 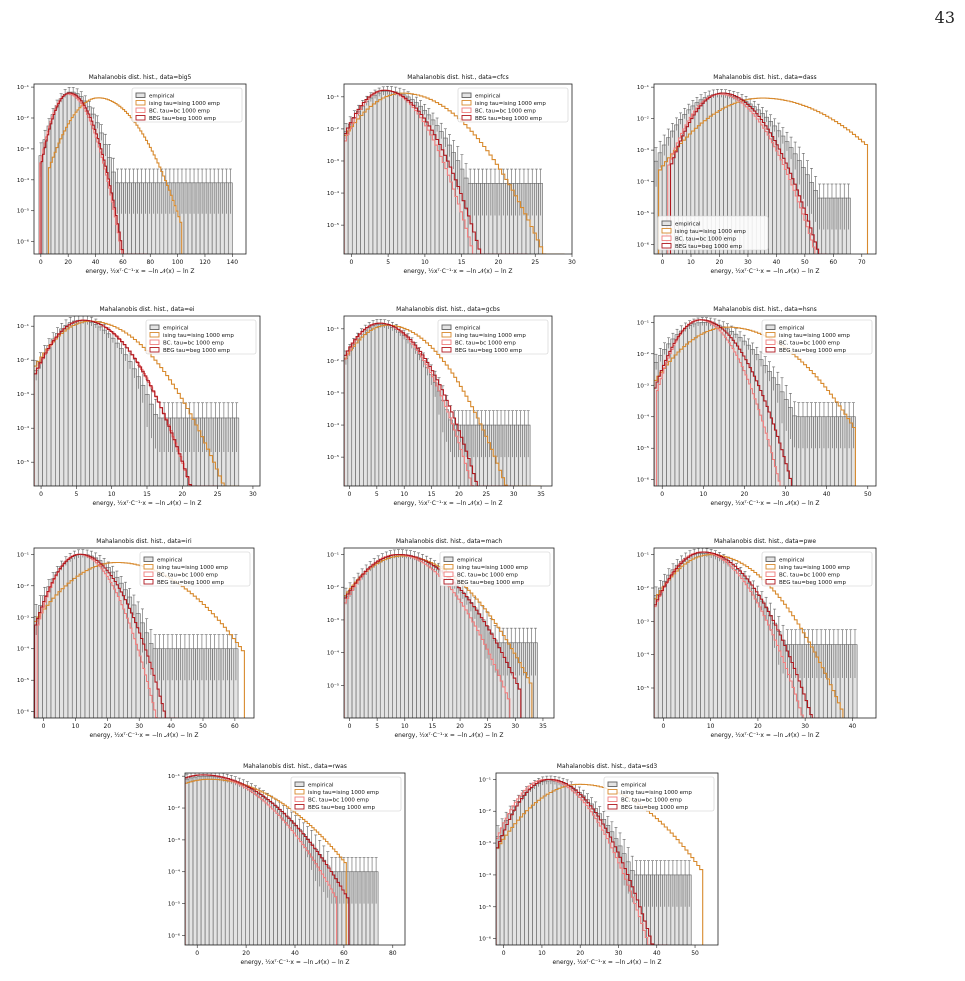 I want to click on y-tick-label: 10⁻⁶, so click(x=485, y=939).